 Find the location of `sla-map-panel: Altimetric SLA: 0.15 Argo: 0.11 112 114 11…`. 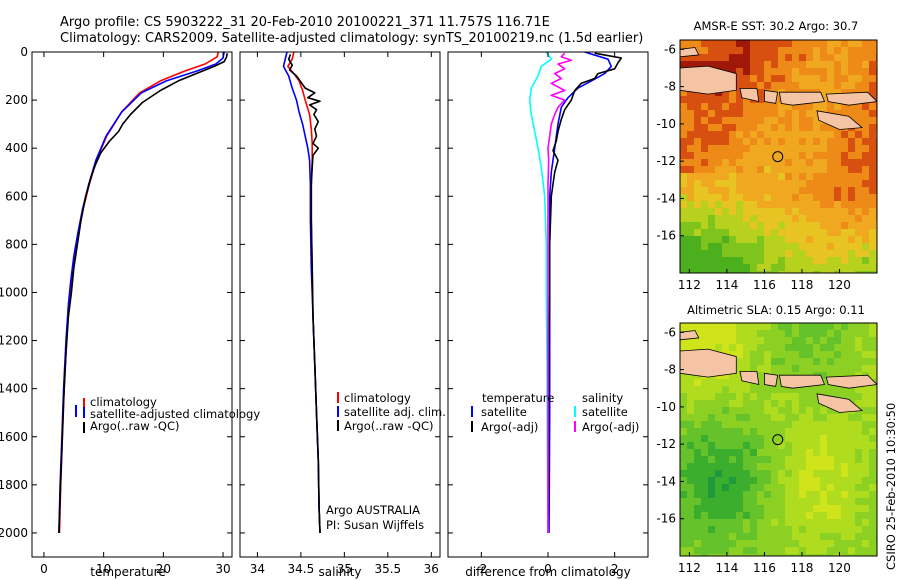

sla-map-panel: Altimetric SLA: 0.15 Argo: 0.11 112 114 11… is located at coordinates (767, 439).